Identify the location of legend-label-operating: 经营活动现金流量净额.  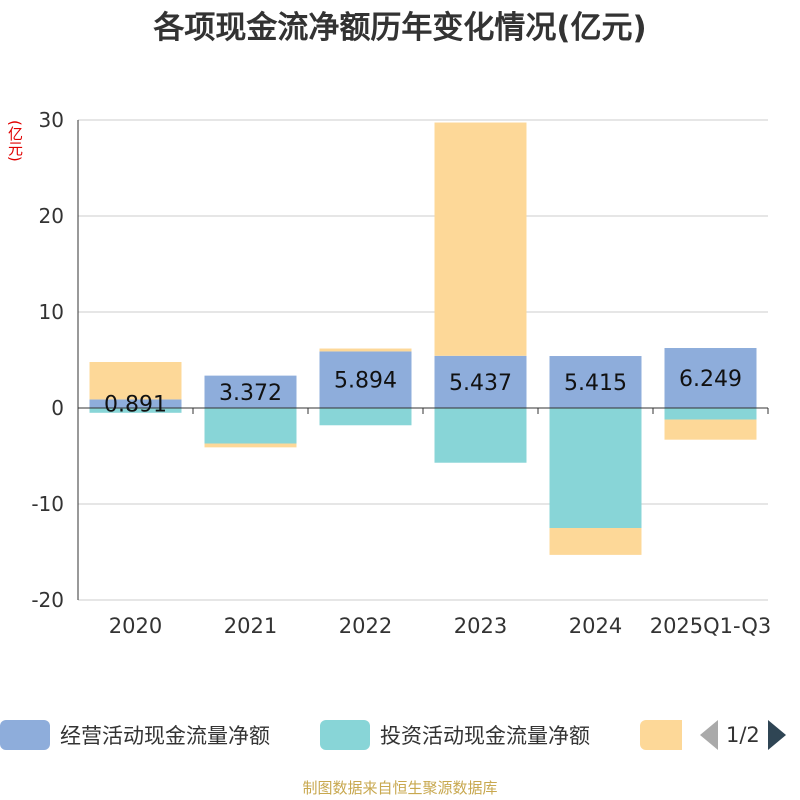
(165, 736).